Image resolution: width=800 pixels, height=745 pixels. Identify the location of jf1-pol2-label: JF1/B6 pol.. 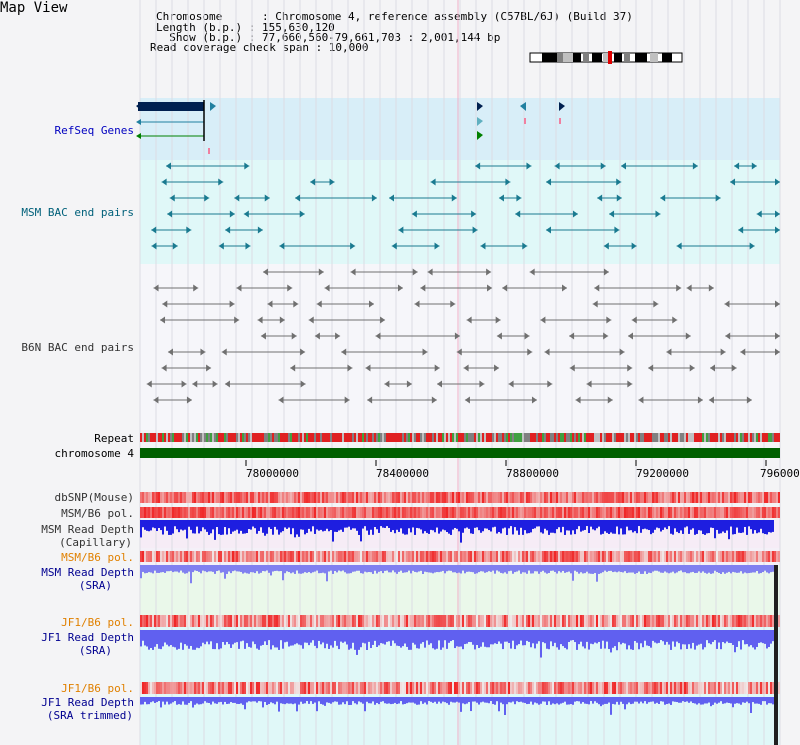
(97, 688).